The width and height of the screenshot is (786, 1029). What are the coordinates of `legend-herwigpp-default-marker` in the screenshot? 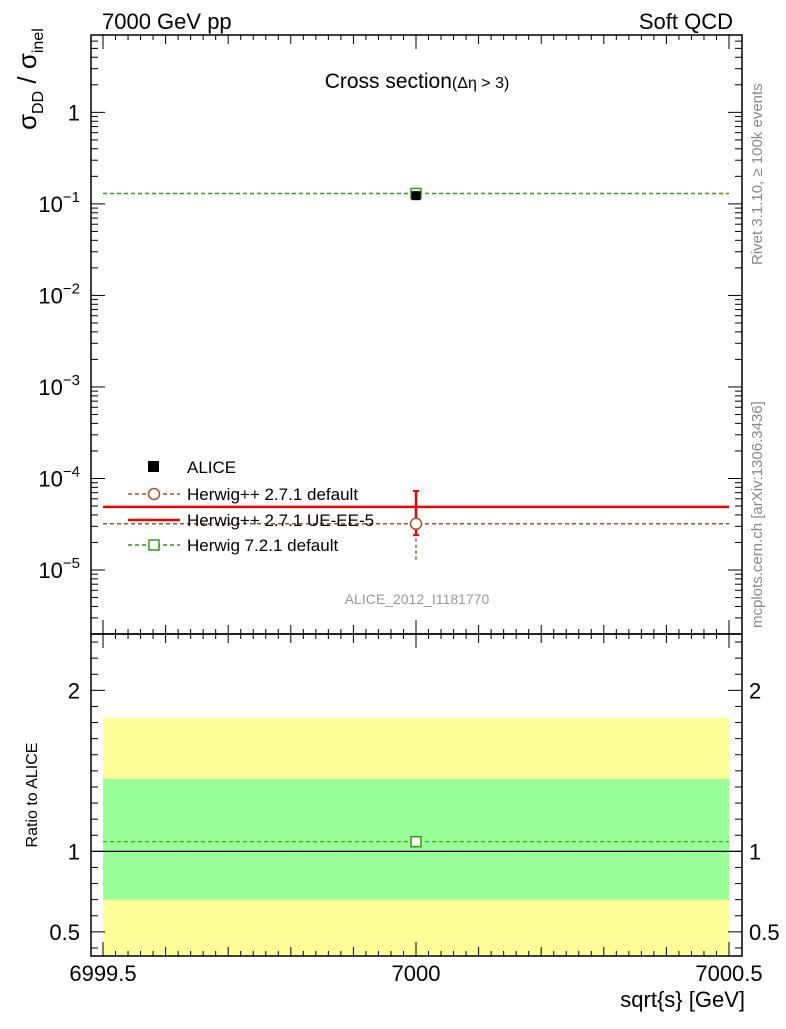 It's located at (154, 494).